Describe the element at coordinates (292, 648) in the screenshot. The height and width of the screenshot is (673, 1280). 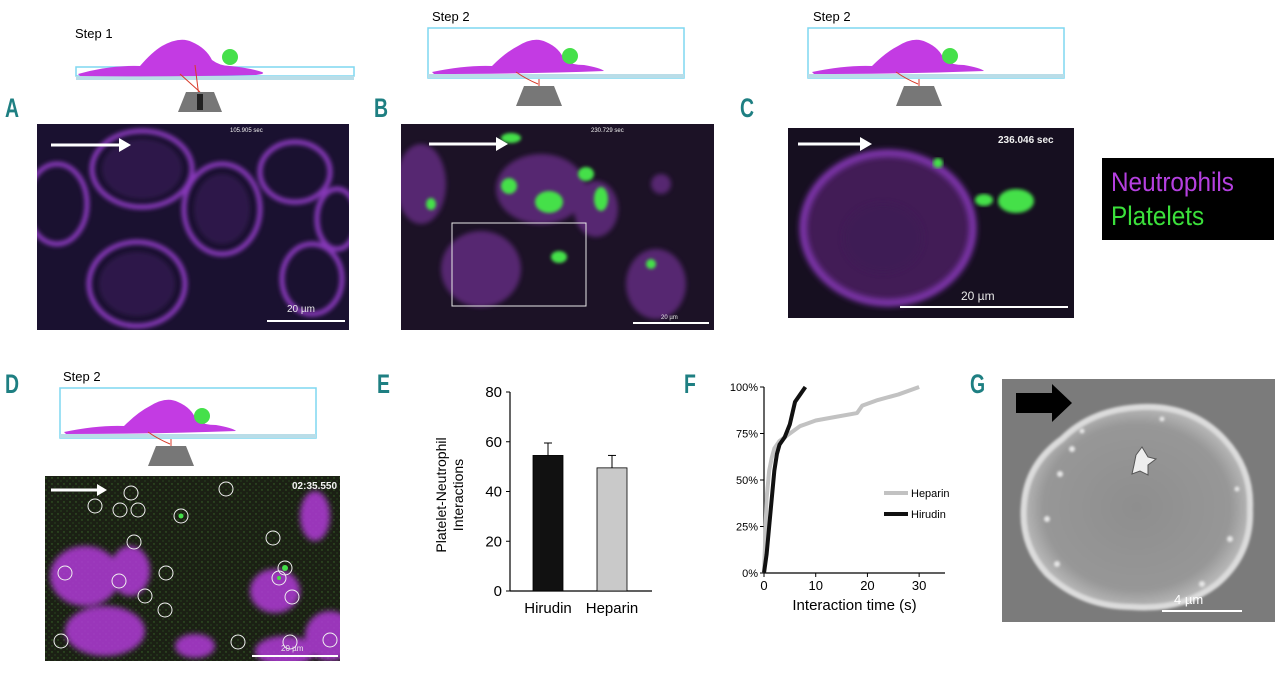
I see `scalebar-label-d: 20 µm` at that location.